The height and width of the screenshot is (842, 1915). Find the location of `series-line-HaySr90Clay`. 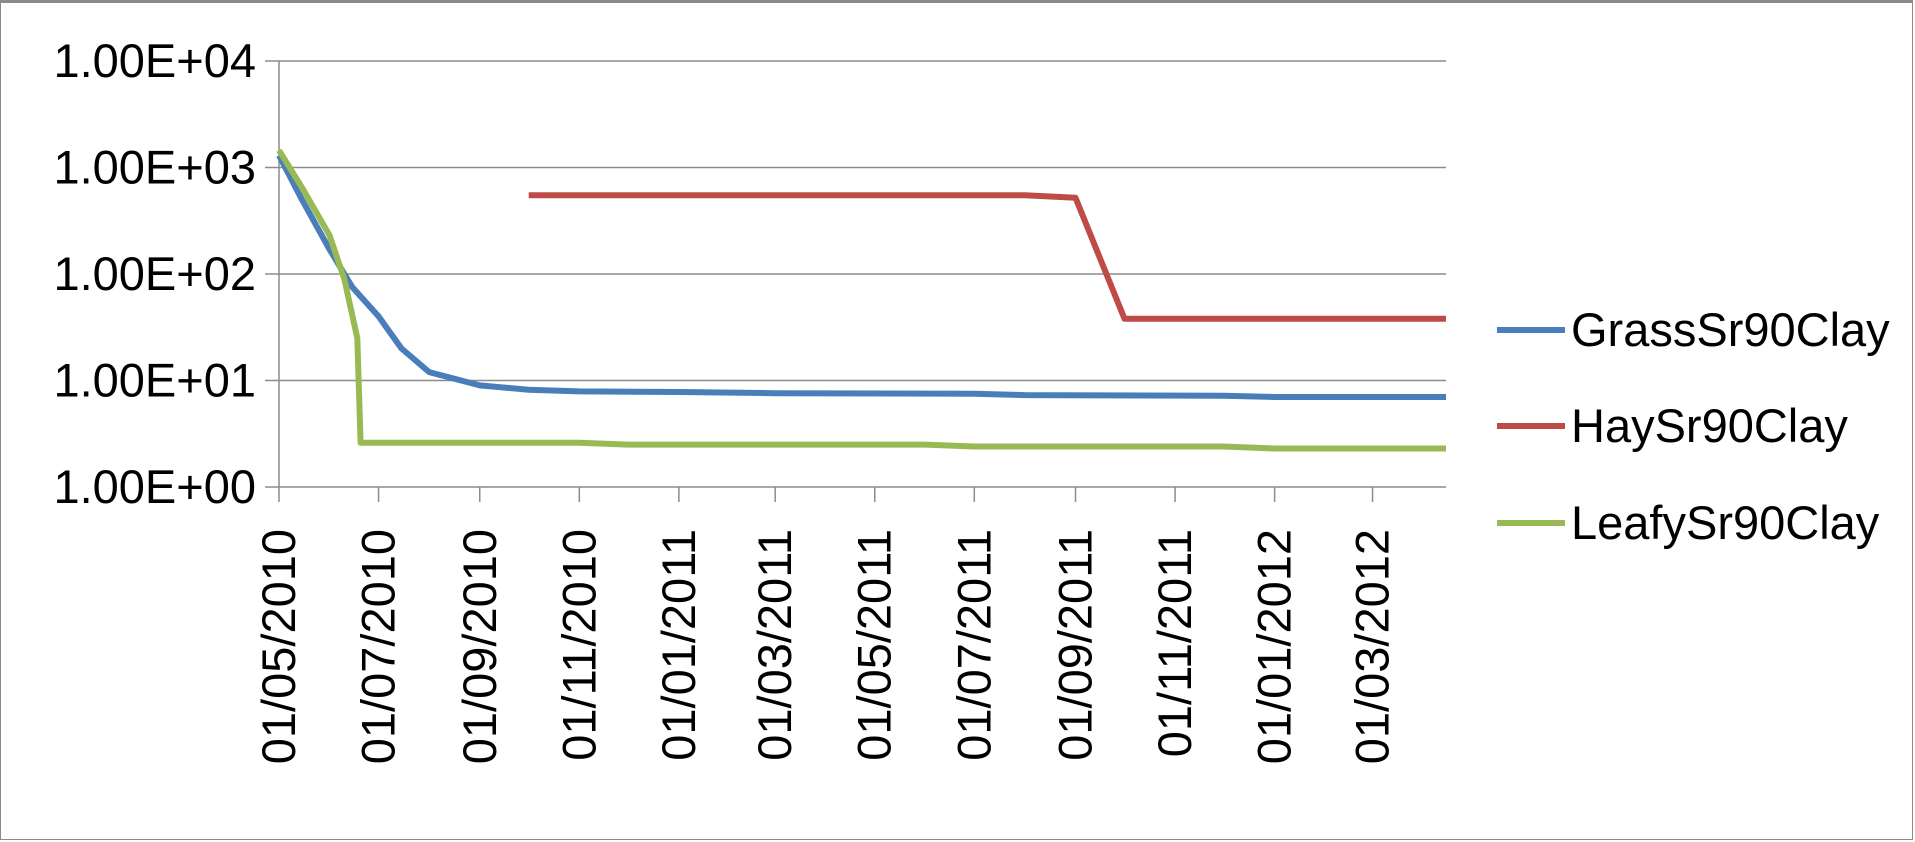

series-line-HaySr90Clay is located at coordinates (987, 257).